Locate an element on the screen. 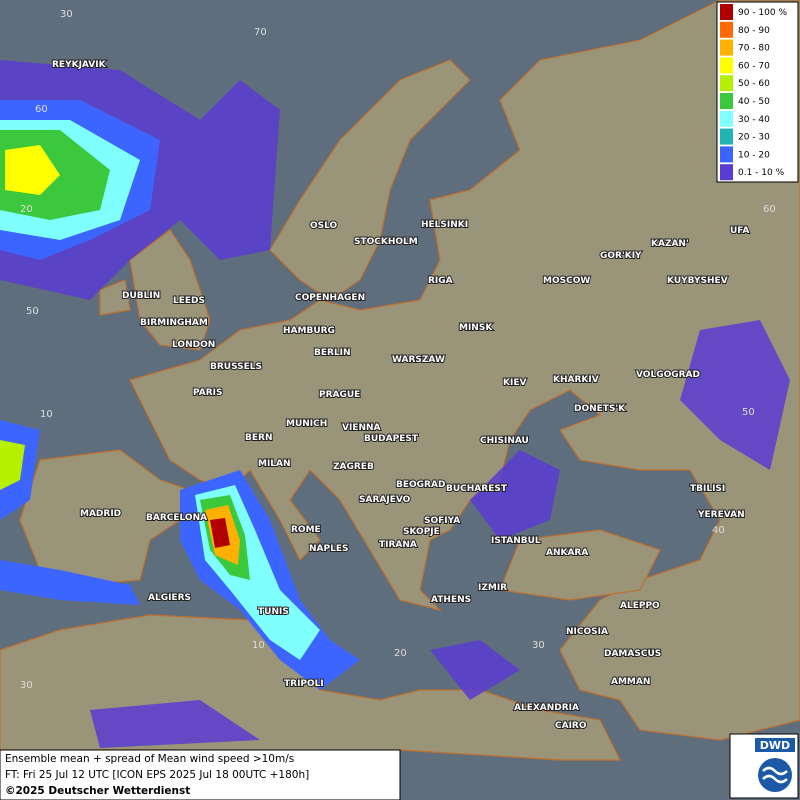  city-label: MILAN is located at coordinates (274, 464).